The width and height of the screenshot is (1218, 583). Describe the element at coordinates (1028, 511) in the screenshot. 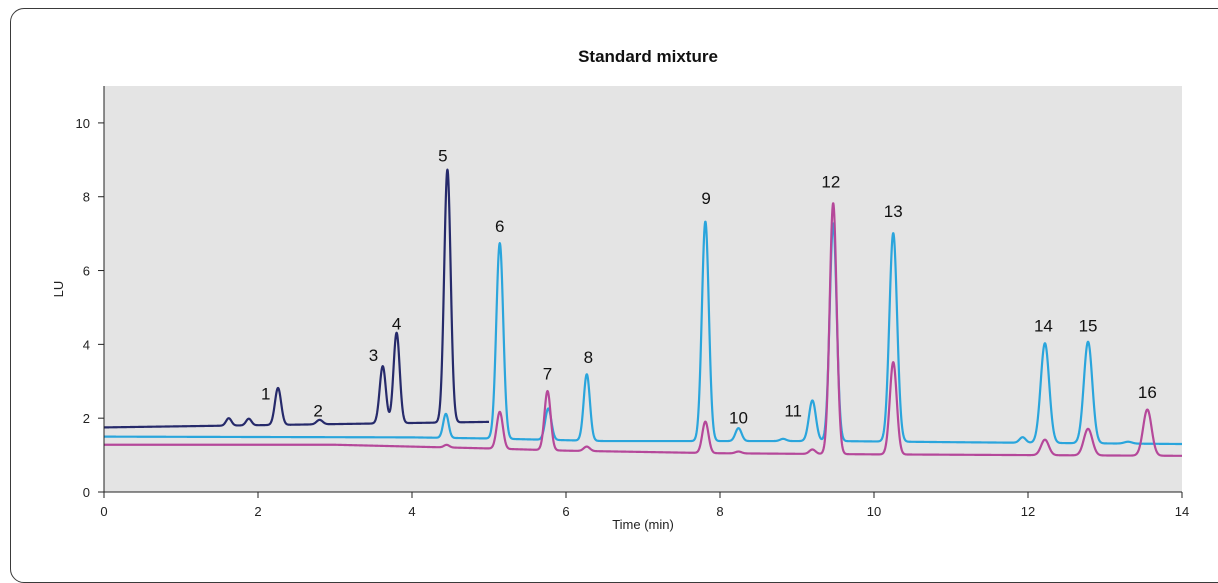

I see `x-tick-label: 12` at that location.